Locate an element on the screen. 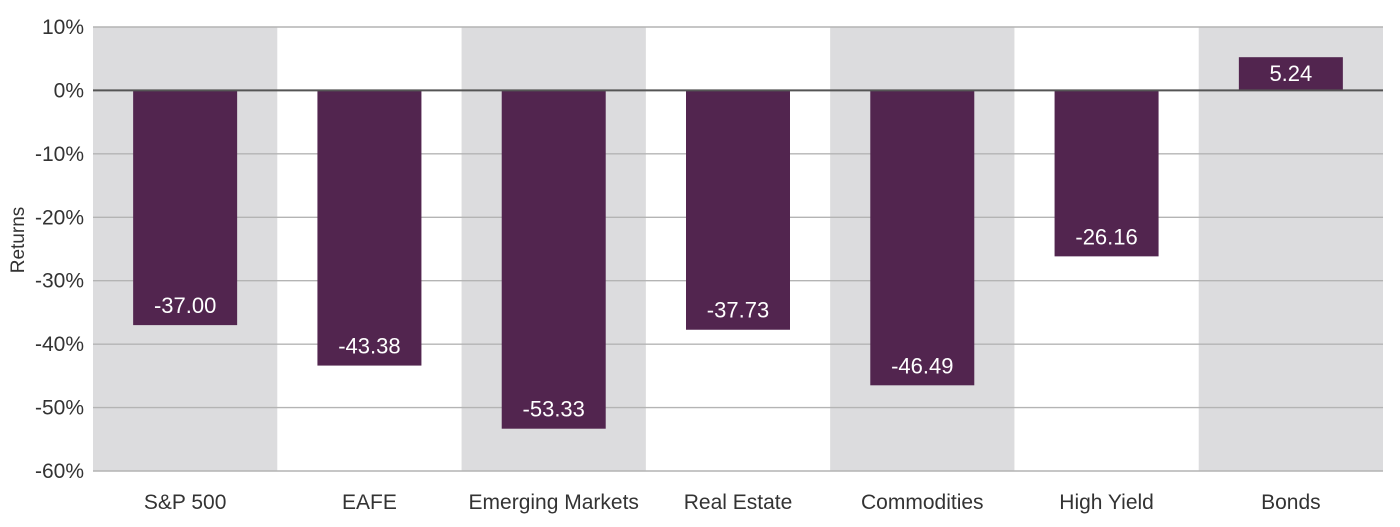 This screenshot has width=1400, height=527. y-tick-label: -30% is located at coordinates (59, 281).